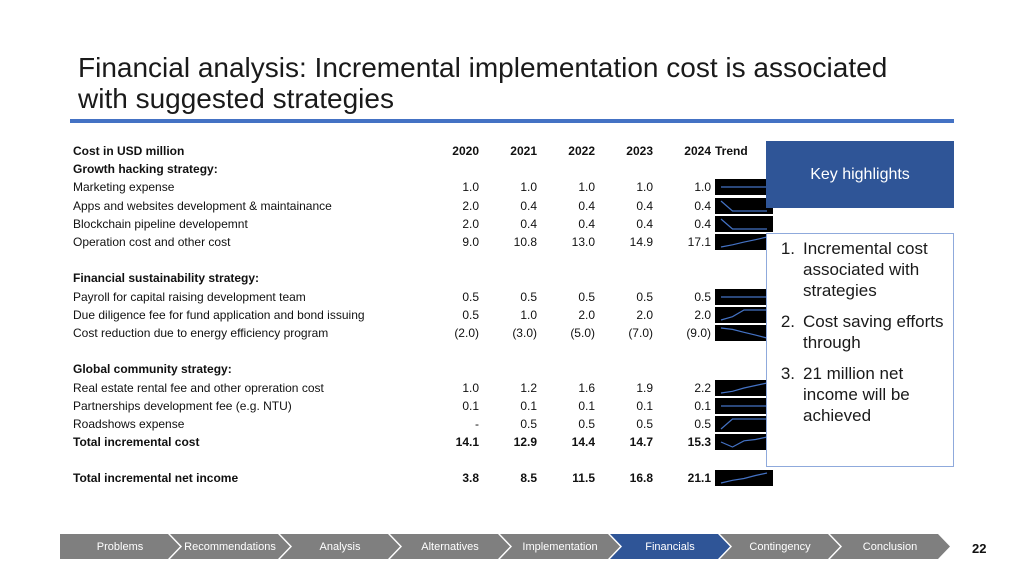  Describe the element at coordinates (450, 546) in the screenshot. I see `nav-item-alternatives: Alternatives` at that location.